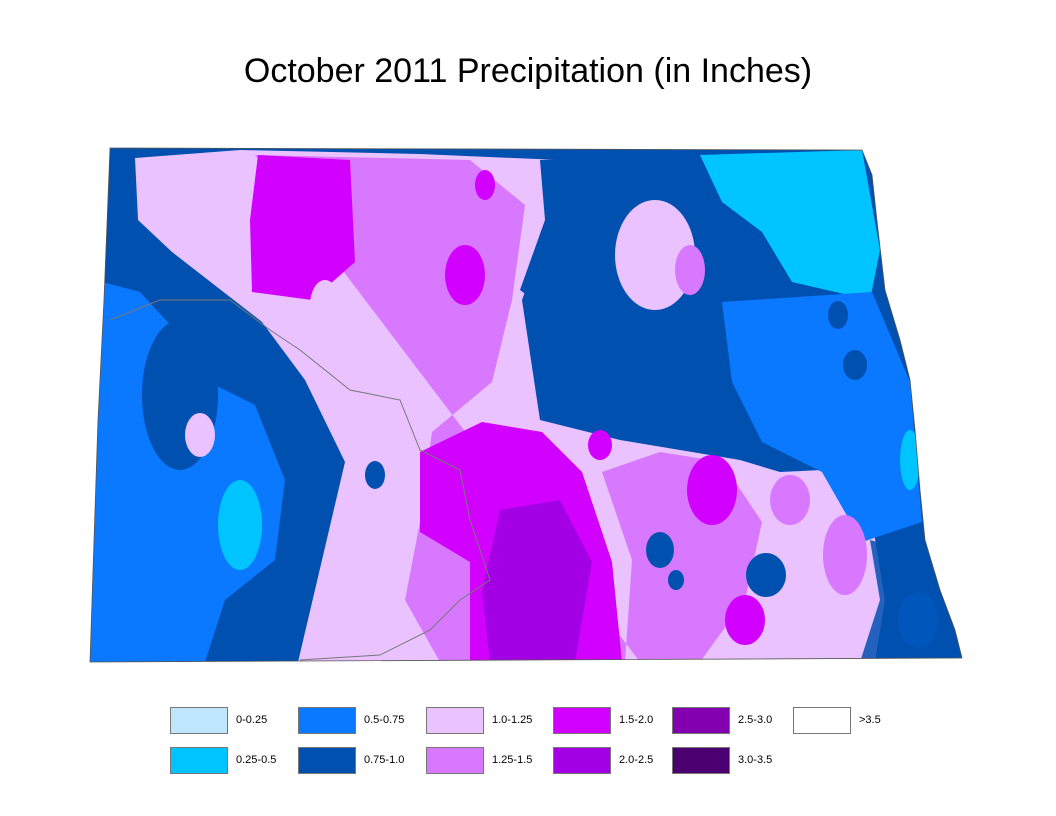 The height and width of the screenshot is (816, 1056). Describe the element at coordinates (384, 720) in the screenshot. I see `legend-label: 0.5-0.75` at that location.